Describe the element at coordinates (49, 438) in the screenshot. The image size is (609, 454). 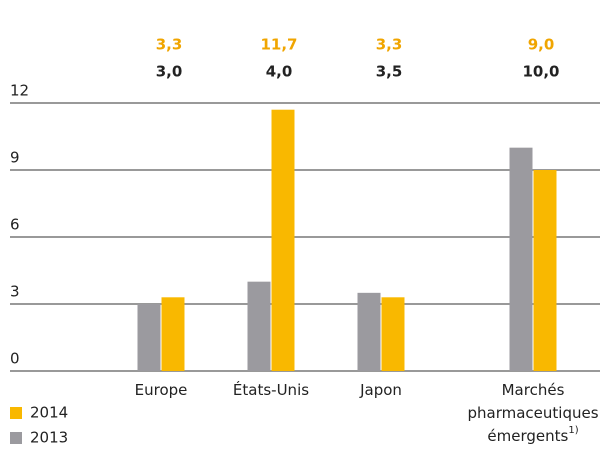
I see `legend-label: 2013` at that location.